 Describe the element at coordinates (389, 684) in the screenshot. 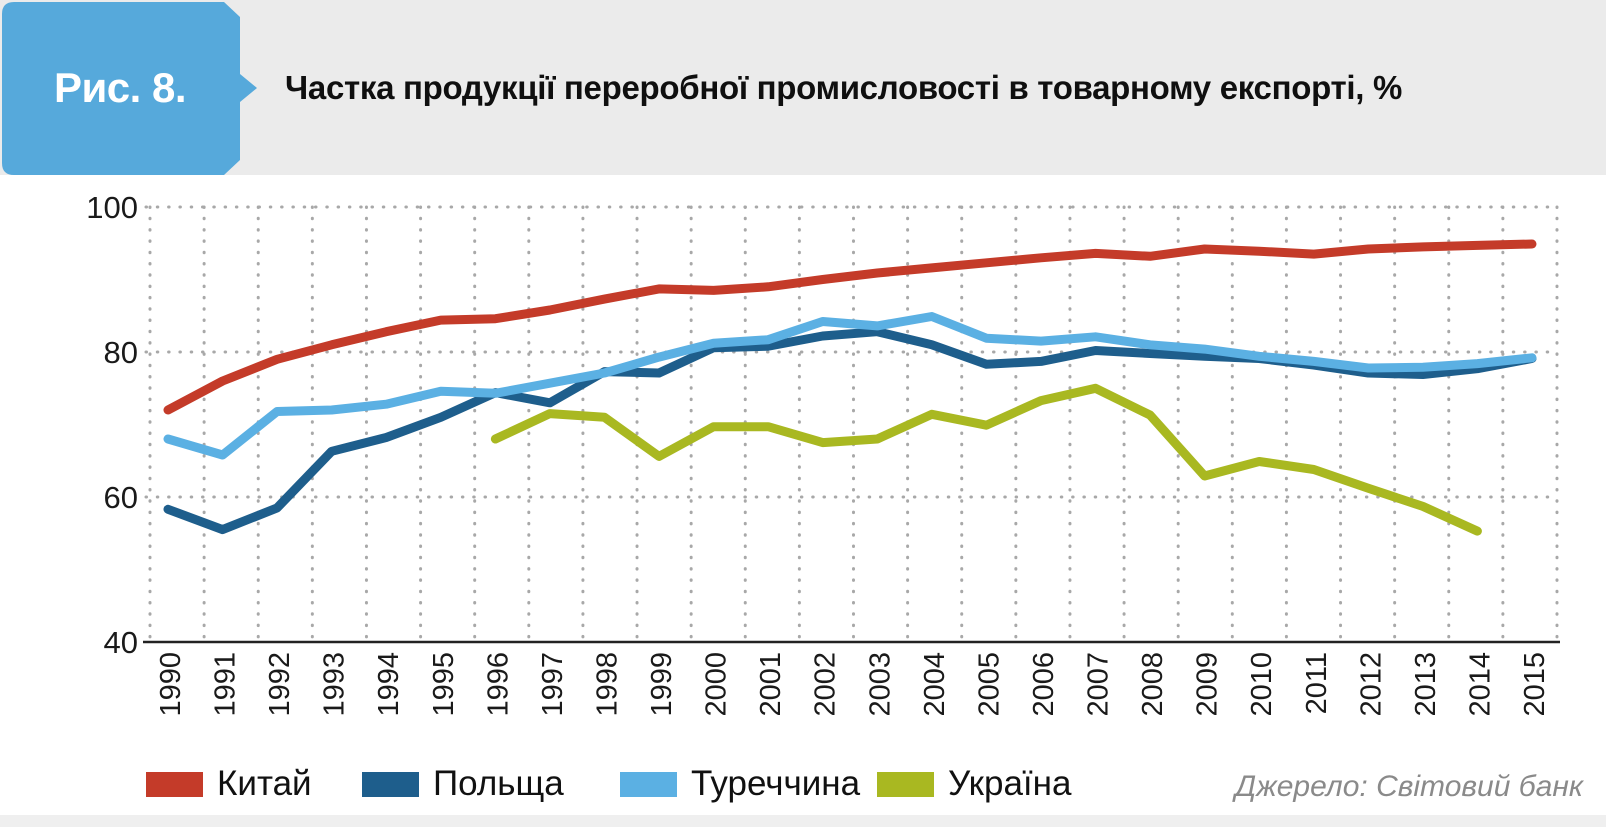

I see `x-axis-tick-label: 1994` at that location.